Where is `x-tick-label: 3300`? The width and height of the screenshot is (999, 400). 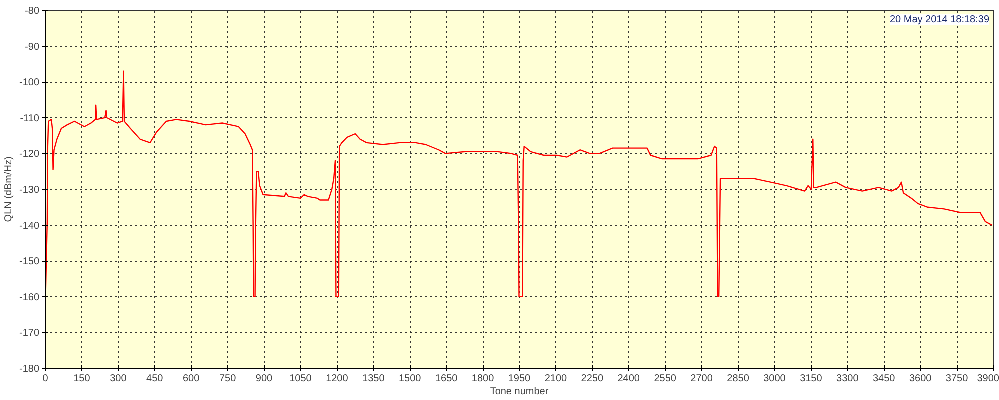 x-tick-label: 3300 is located at coordinates (848, 379).